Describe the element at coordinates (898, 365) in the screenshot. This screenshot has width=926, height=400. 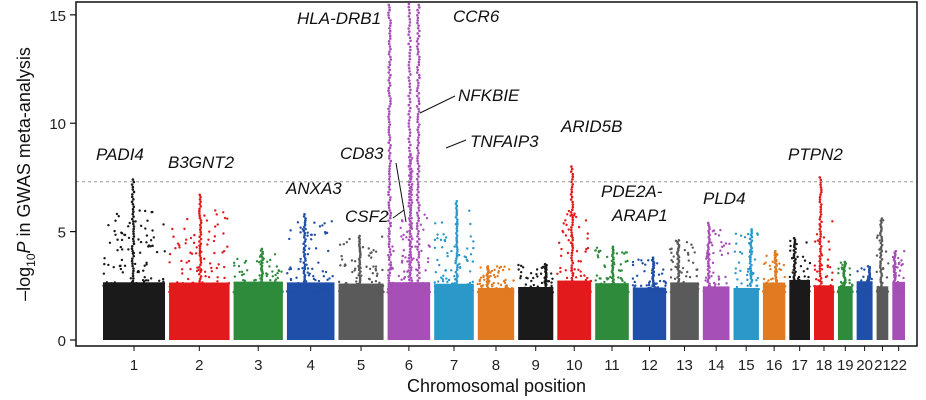
I see `x-tick-label: 22` at that location.